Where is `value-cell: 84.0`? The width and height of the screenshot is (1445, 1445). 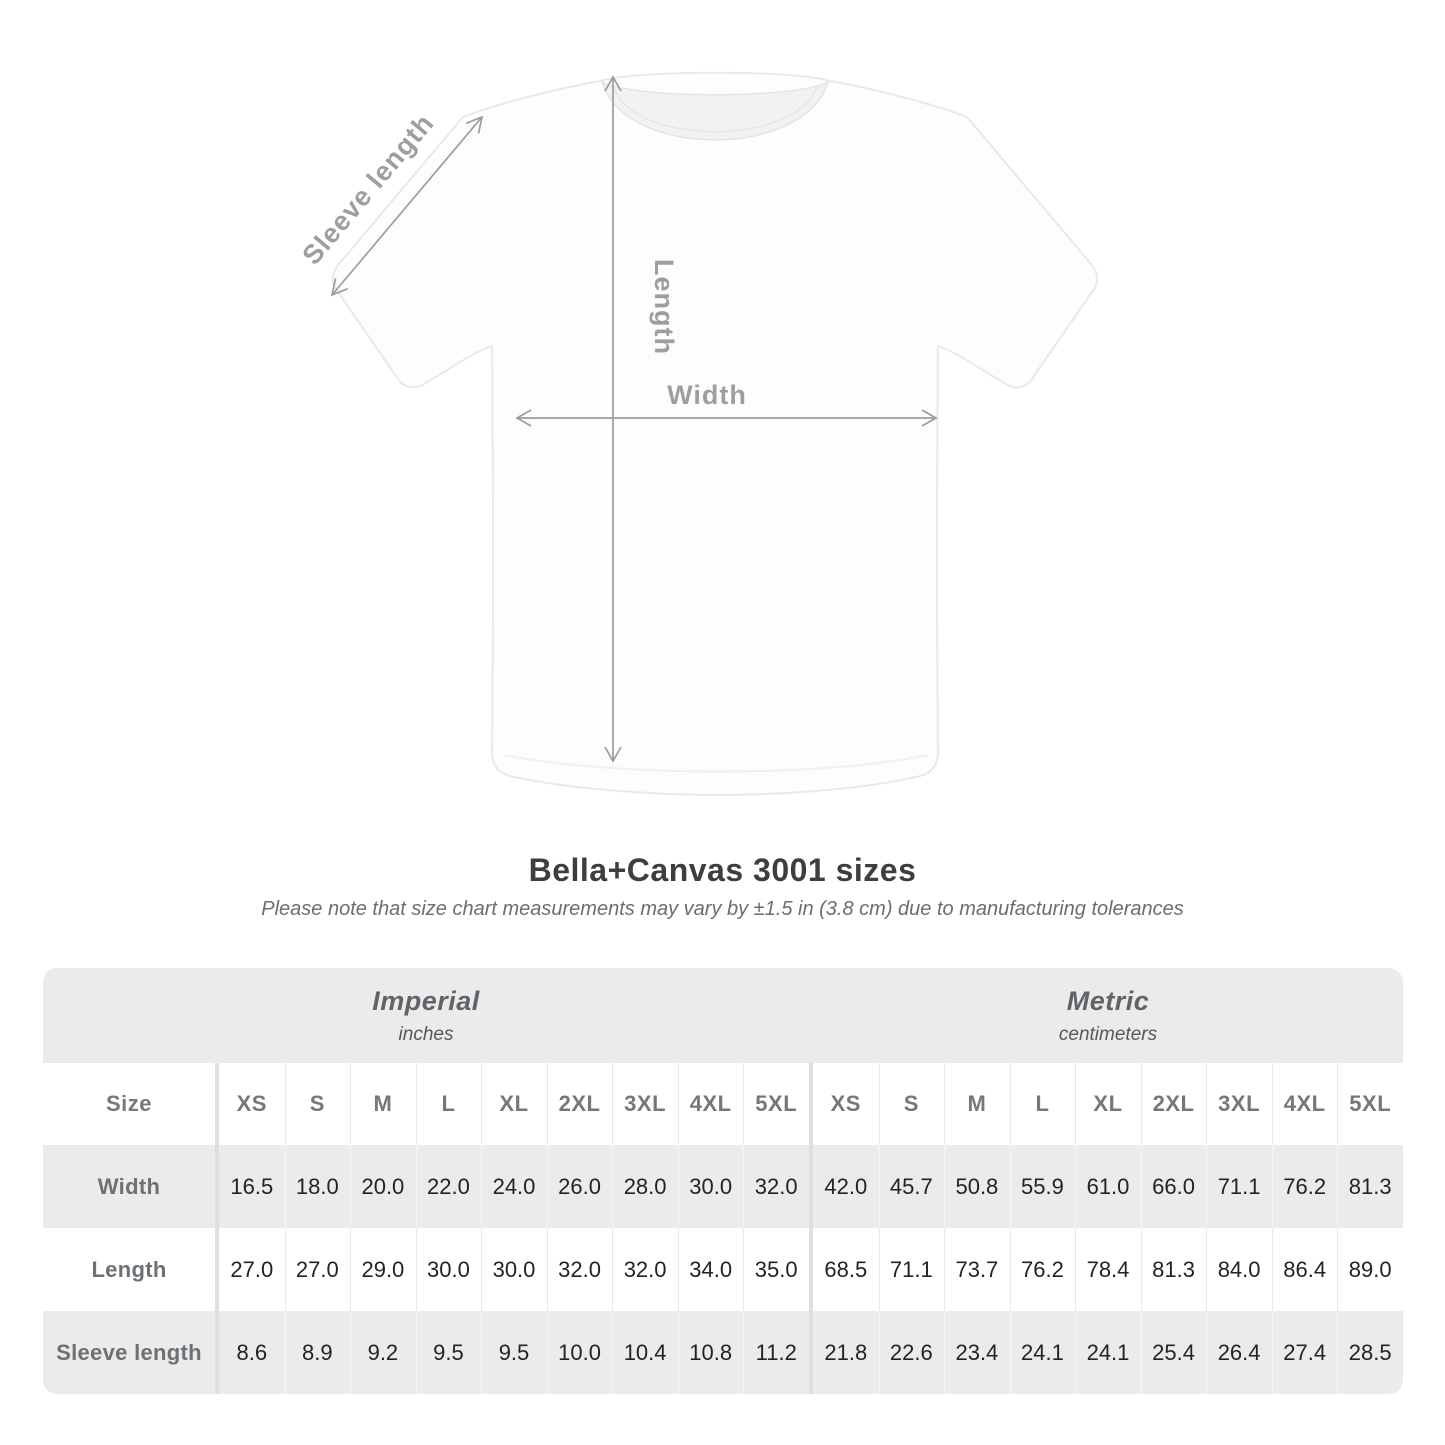
value-cell: 84.0 is located at coordinates (1239, 1269).